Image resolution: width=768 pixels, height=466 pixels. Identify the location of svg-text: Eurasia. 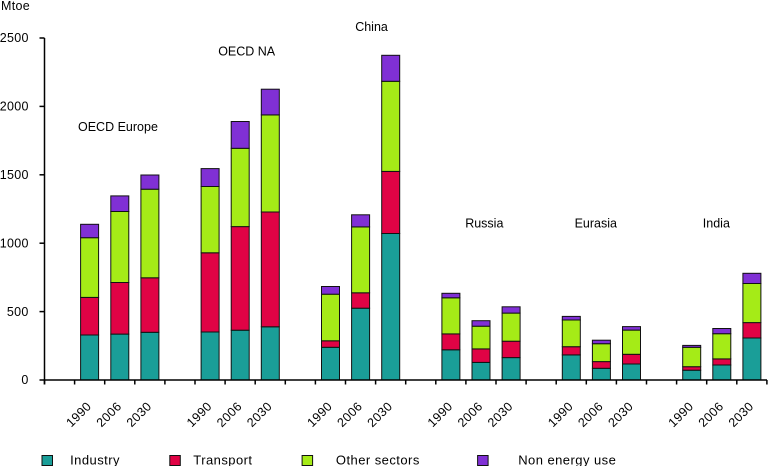
(596, 223).